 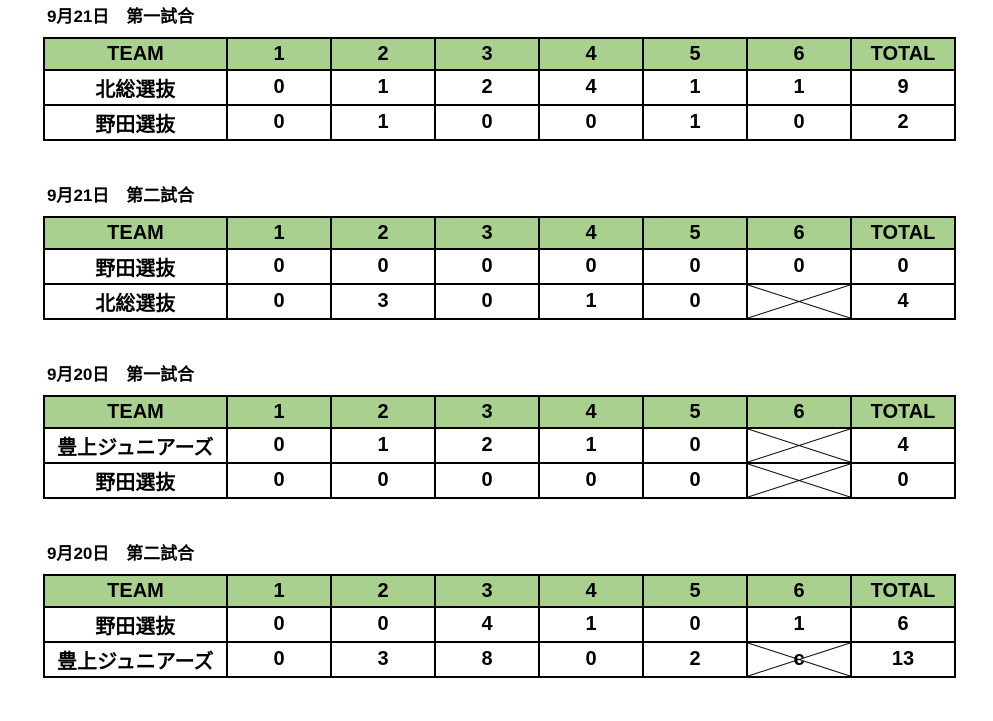 What do you see at coordinates (903, 659) in the screenshot?
I see `total-score-cell: 13` at bounding box center [903, 659].